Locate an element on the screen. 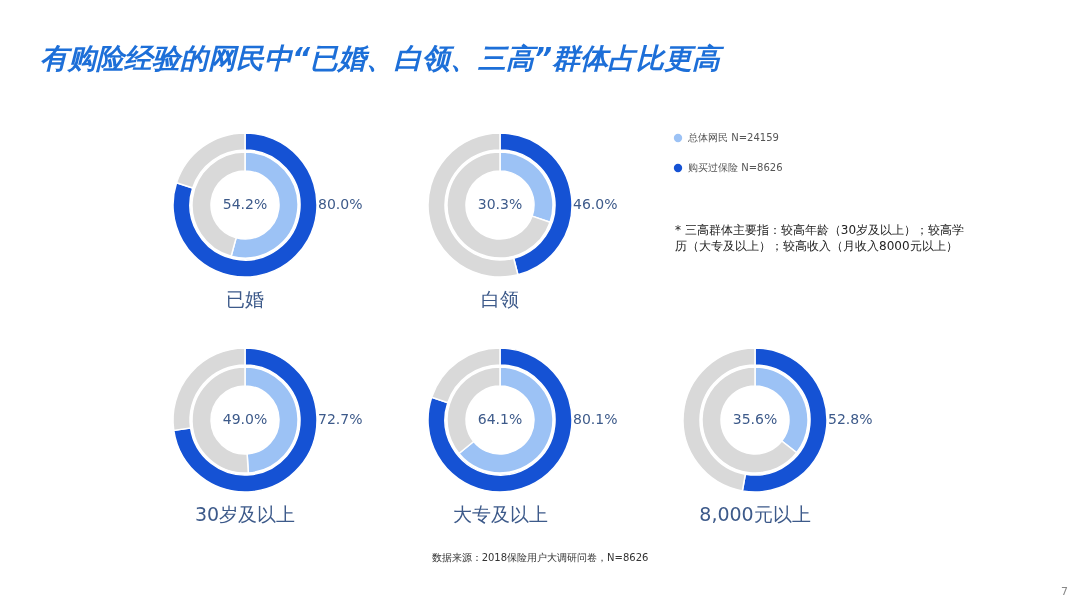 The height and width of the screenshot is (608, 1080). data-label: 64.1% is located at coordinates (500, 419).